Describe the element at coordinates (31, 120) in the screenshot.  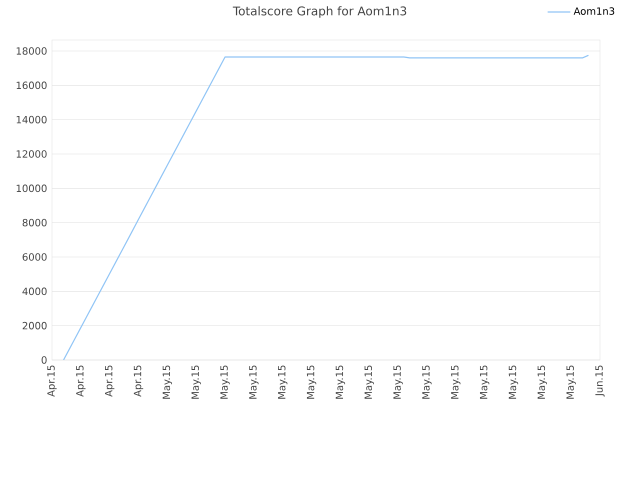
I see `y-tick-label: 14000` at that location.